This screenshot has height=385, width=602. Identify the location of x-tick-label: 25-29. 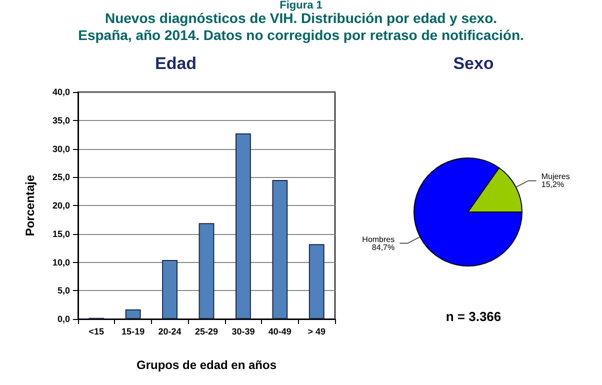
(206, 331).